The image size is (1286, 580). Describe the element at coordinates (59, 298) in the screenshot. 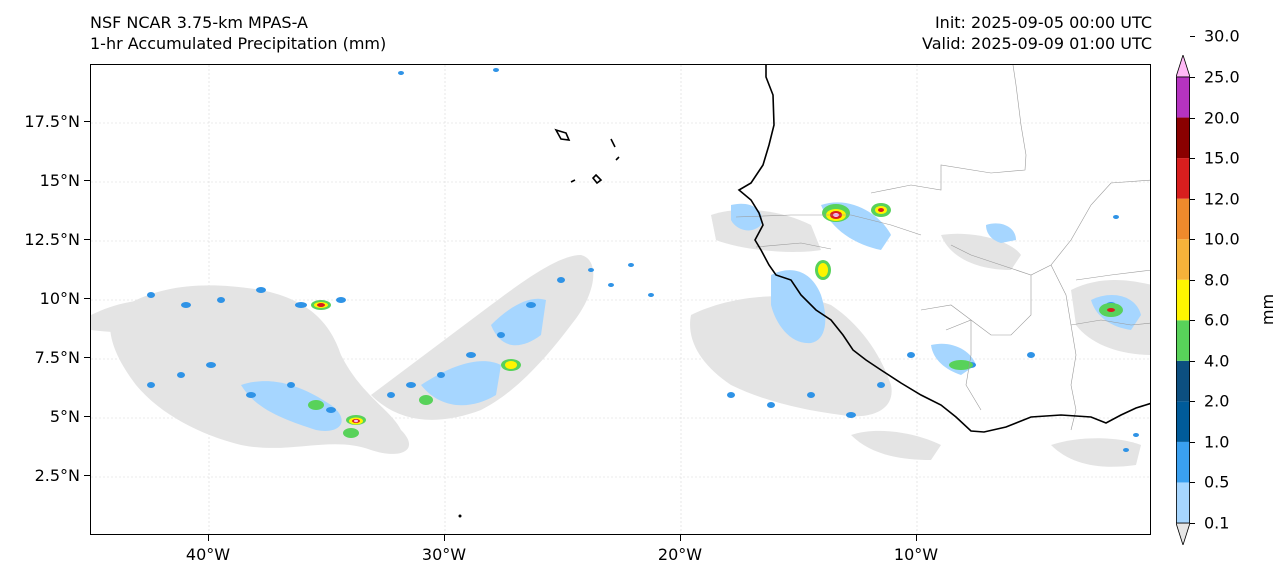

I see `lat-tick-label: 10°N` at that location.